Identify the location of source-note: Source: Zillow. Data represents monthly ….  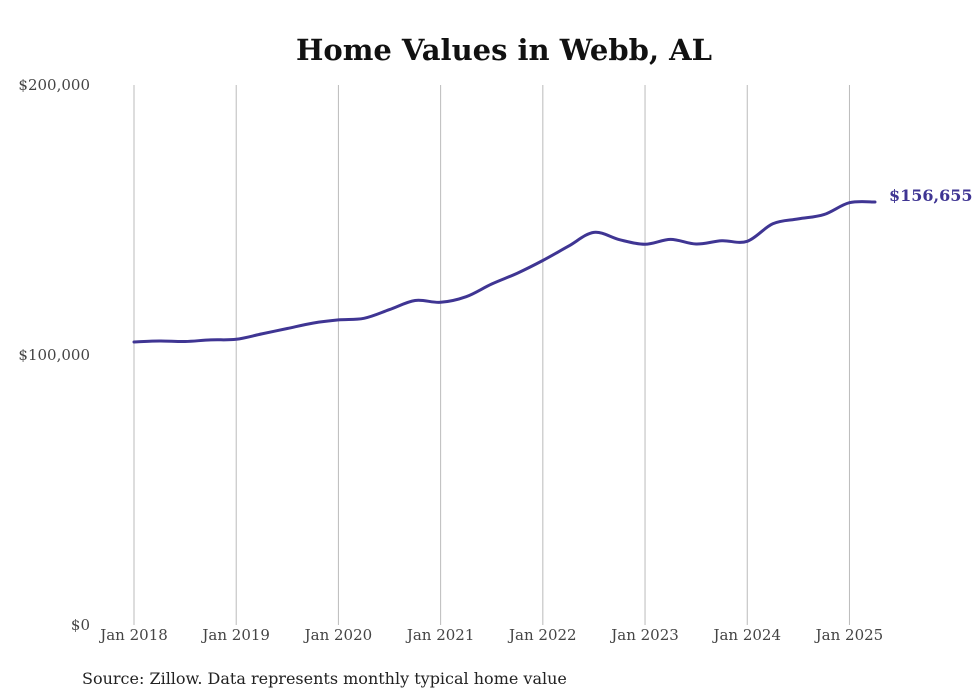
(324, 678).